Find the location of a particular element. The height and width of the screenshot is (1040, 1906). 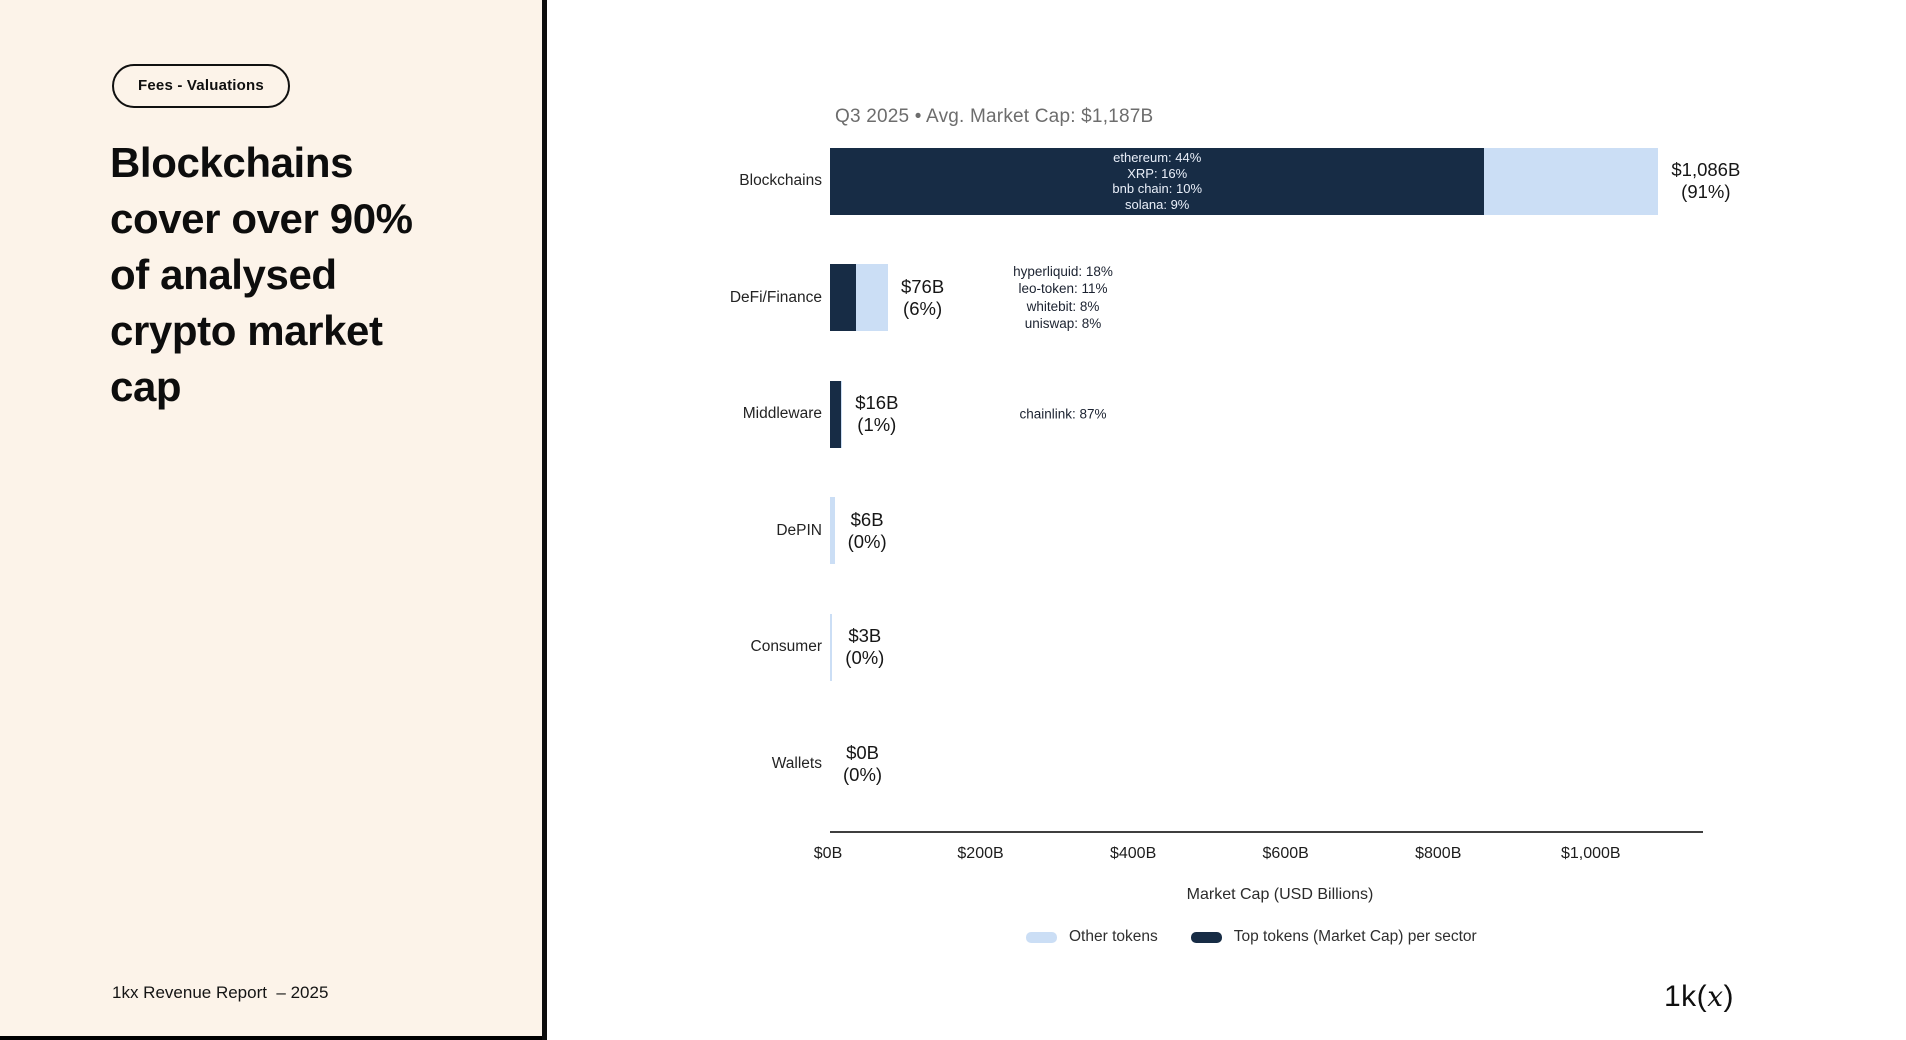

x-tick-label: $600B is located at coordinates (1285, 853).